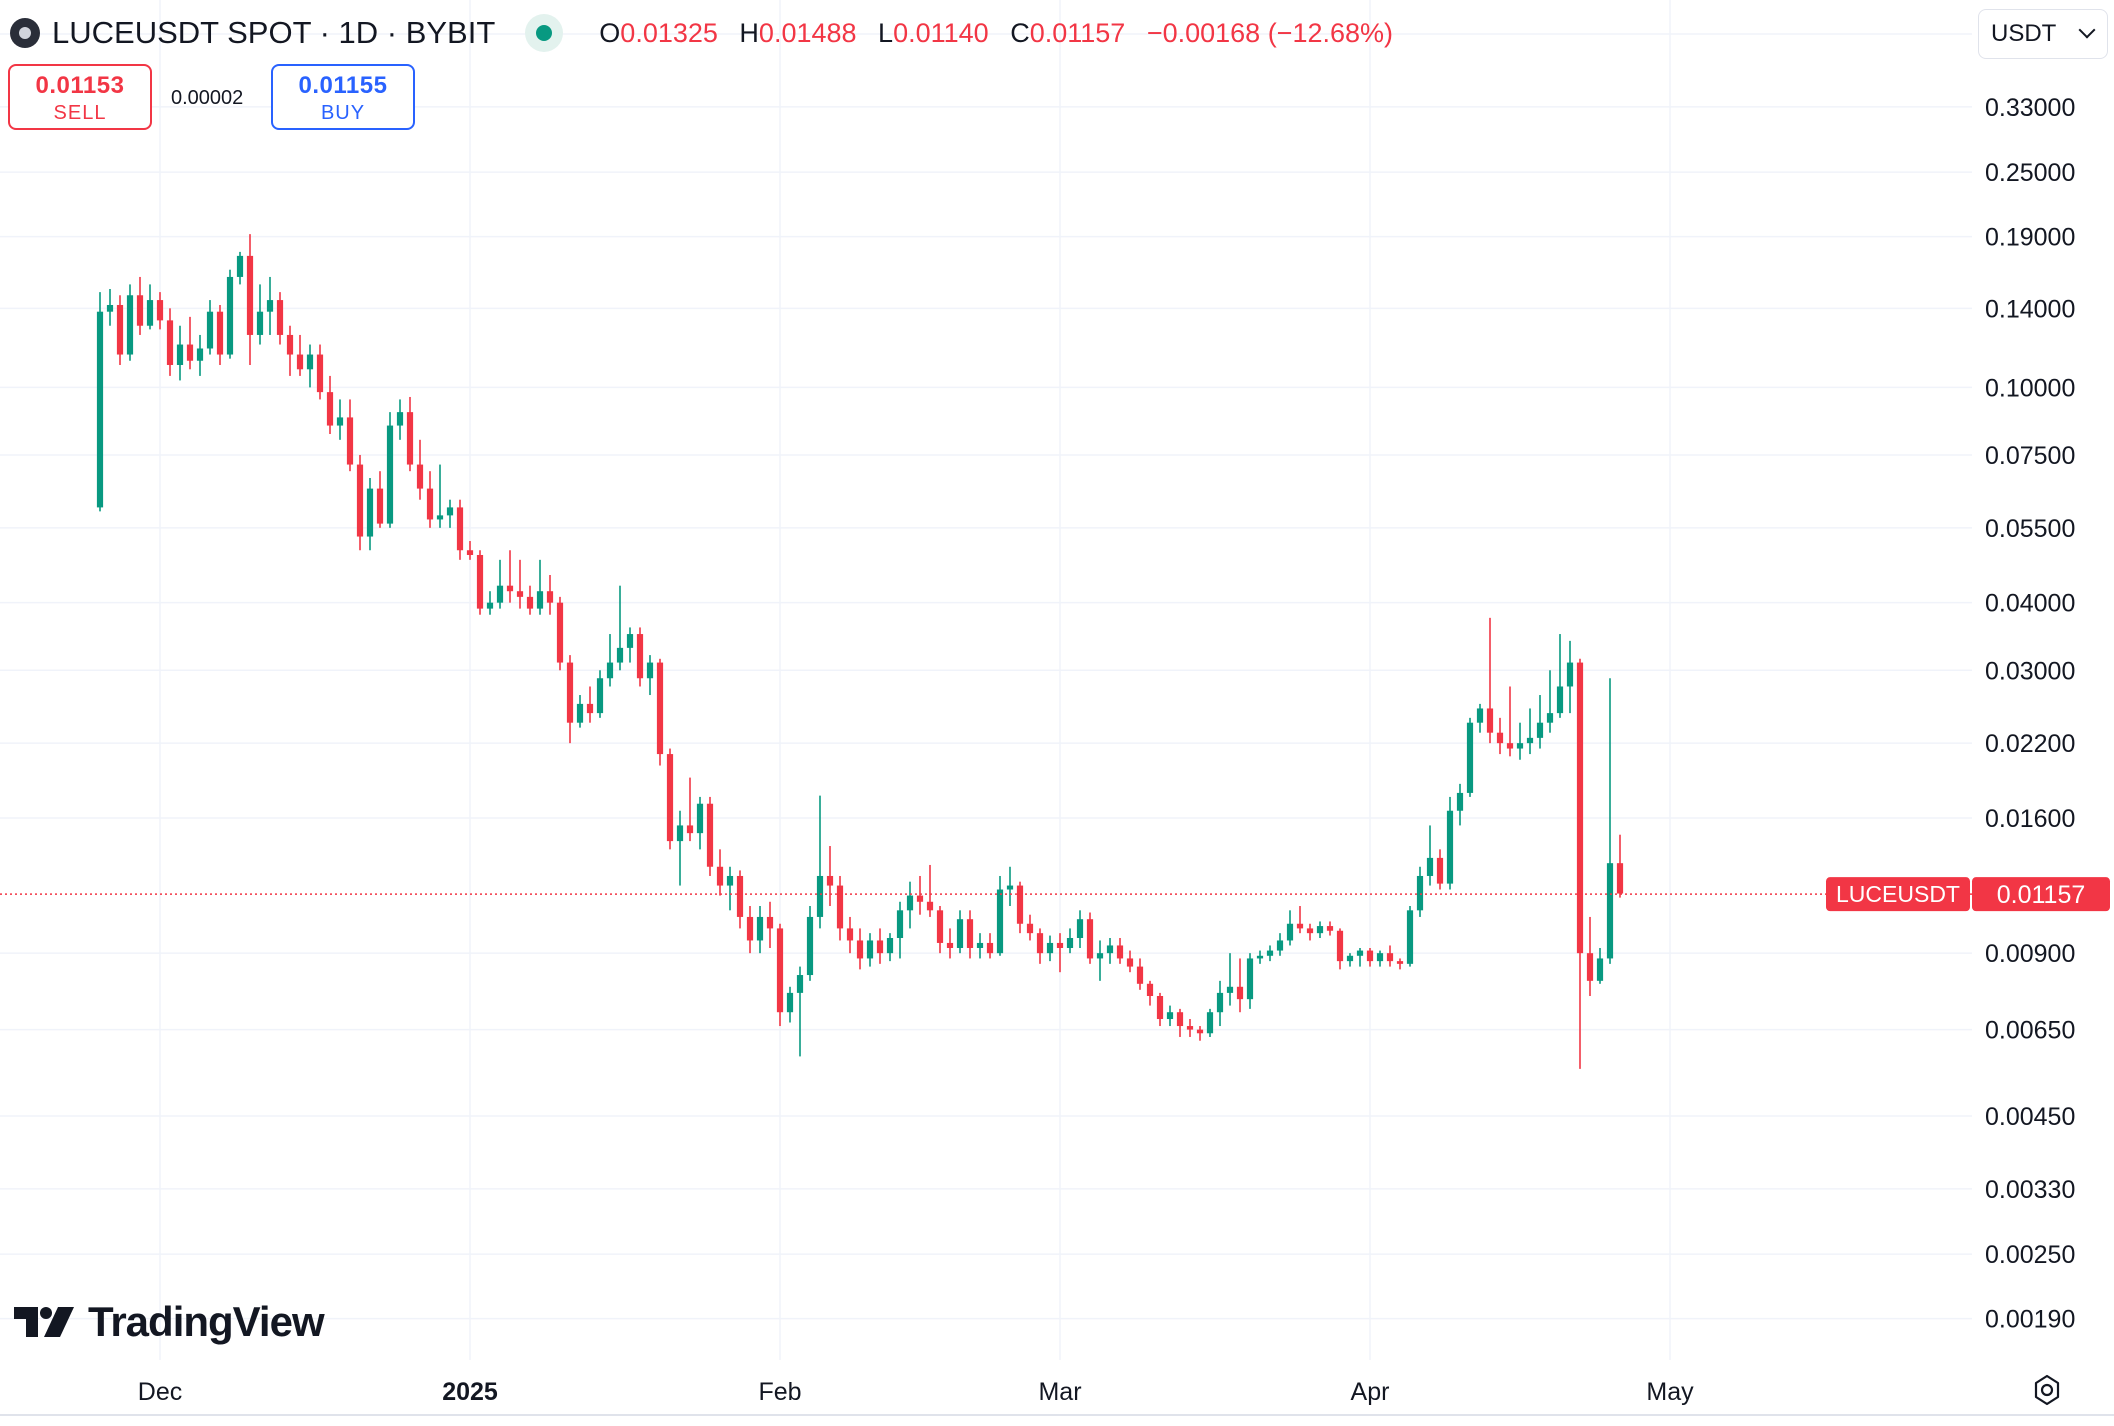 The width and height of the screenshot is (2114, 1426). What do you see at coordinates (25, 33) in the screenshot?
I see `exchange-logo-icon` at bounding box center [25, 33].